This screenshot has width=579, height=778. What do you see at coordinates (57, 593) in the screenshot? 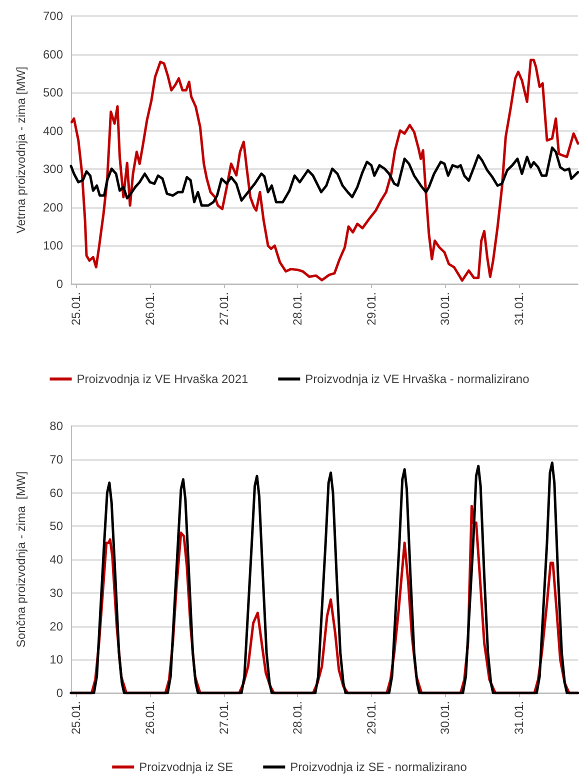
I see `y-tick-label: 30` at bounding box center [57, 593].